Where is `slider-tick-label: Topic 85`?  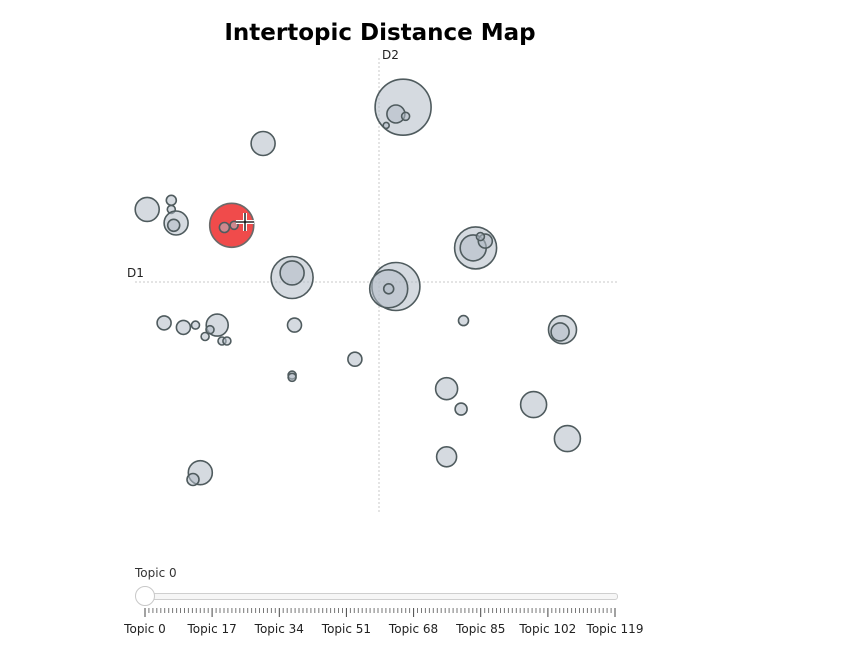 slider-tick-label: Topic 85 is located at coordinates (481, 629).